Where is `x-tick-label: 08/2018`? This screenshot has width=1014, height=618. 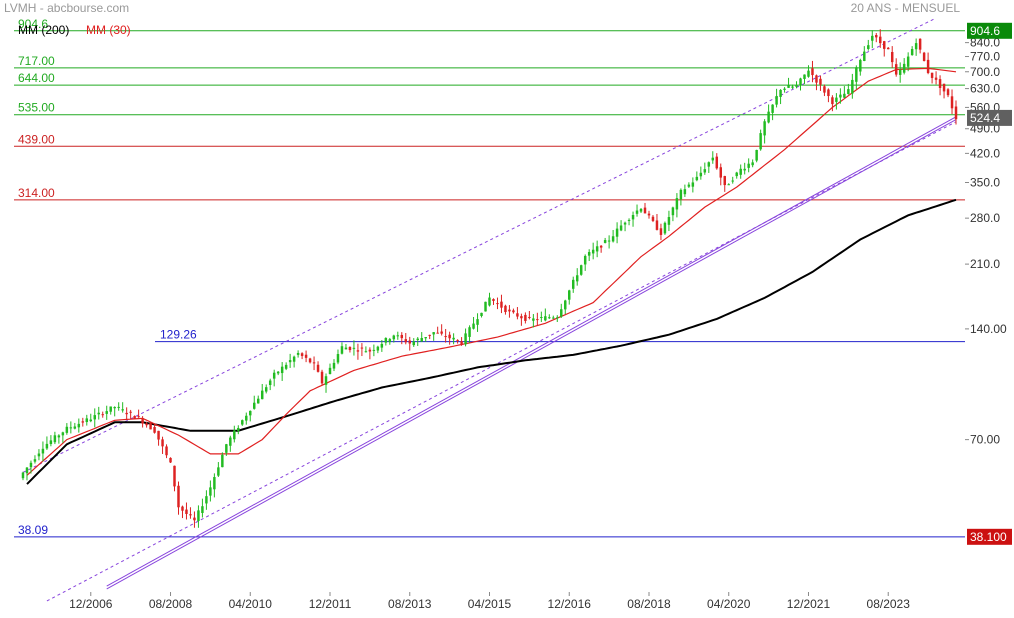
x-tick-label: 08/2018 is located at coordinates (649, 604).